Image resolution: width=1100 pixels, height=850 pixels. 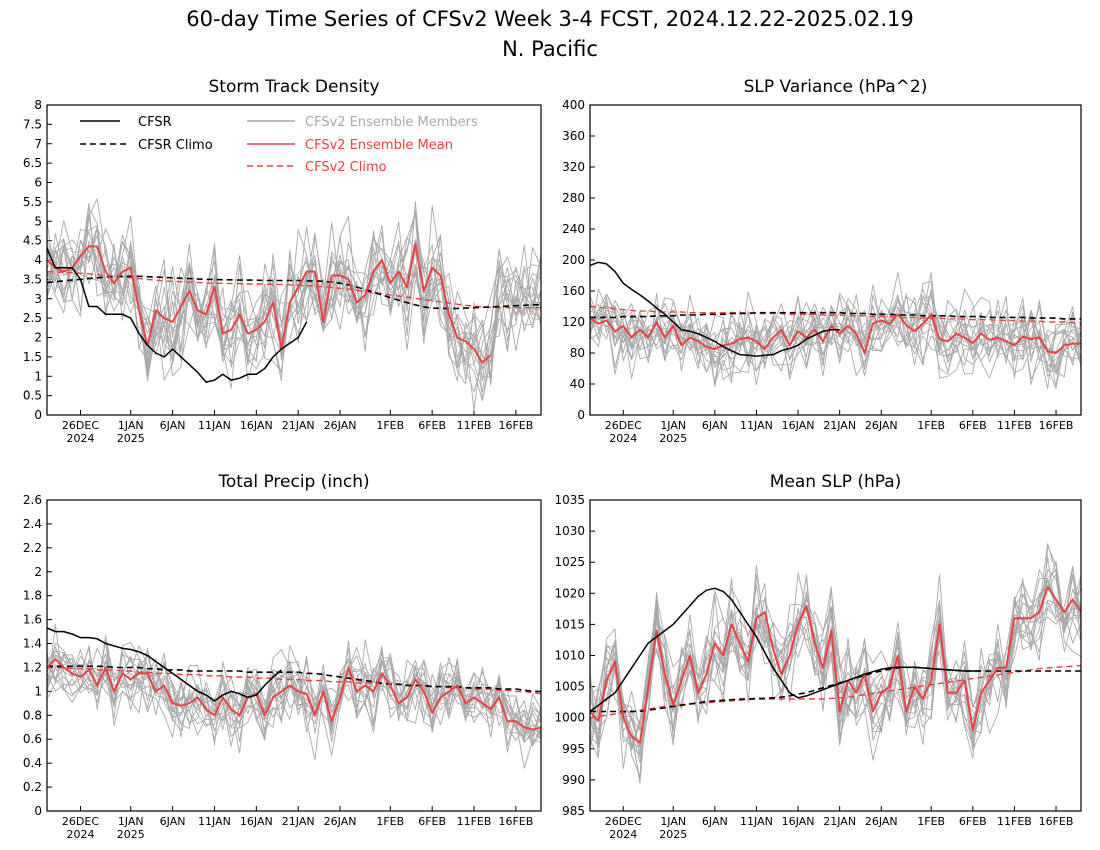 I want to click on legend-cfsr-climo-label: CFSR Climo, so click(x=175, y=145).